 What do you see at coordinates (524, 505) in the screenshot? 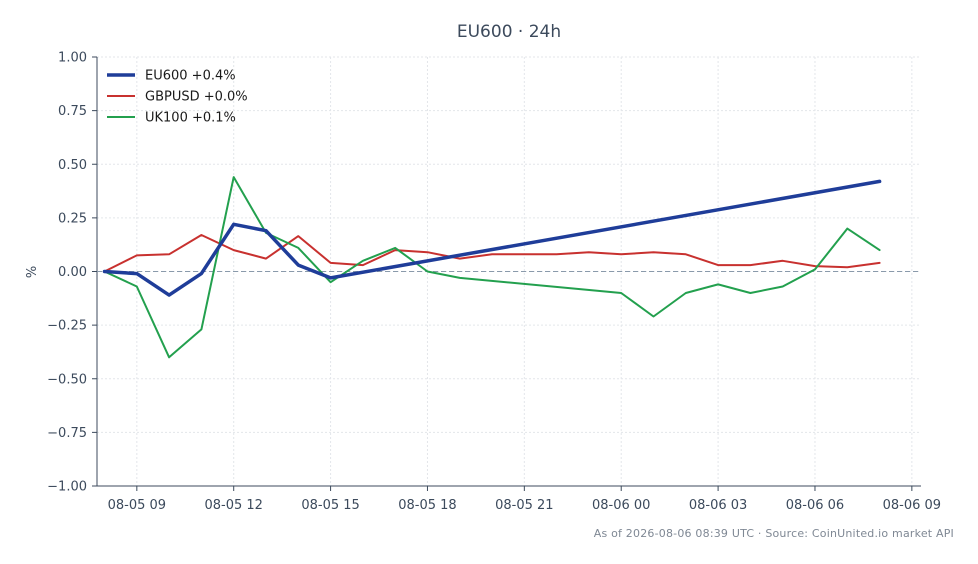
I see `x-tick-label: 08-05 21` at bounding box center [524, 505].